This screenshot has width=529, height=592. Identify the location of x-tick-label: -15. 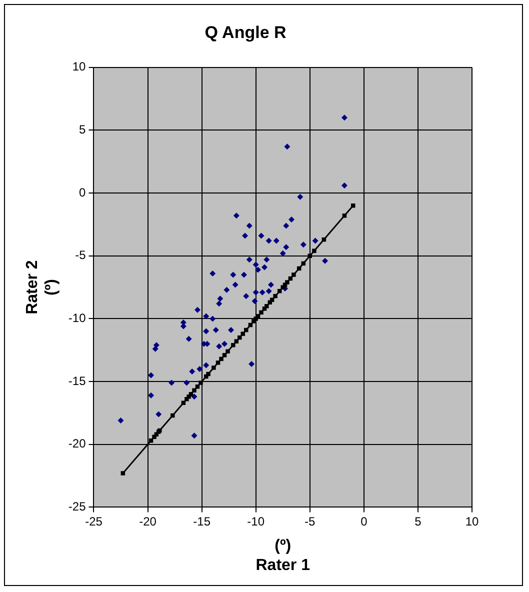
(202, 521).